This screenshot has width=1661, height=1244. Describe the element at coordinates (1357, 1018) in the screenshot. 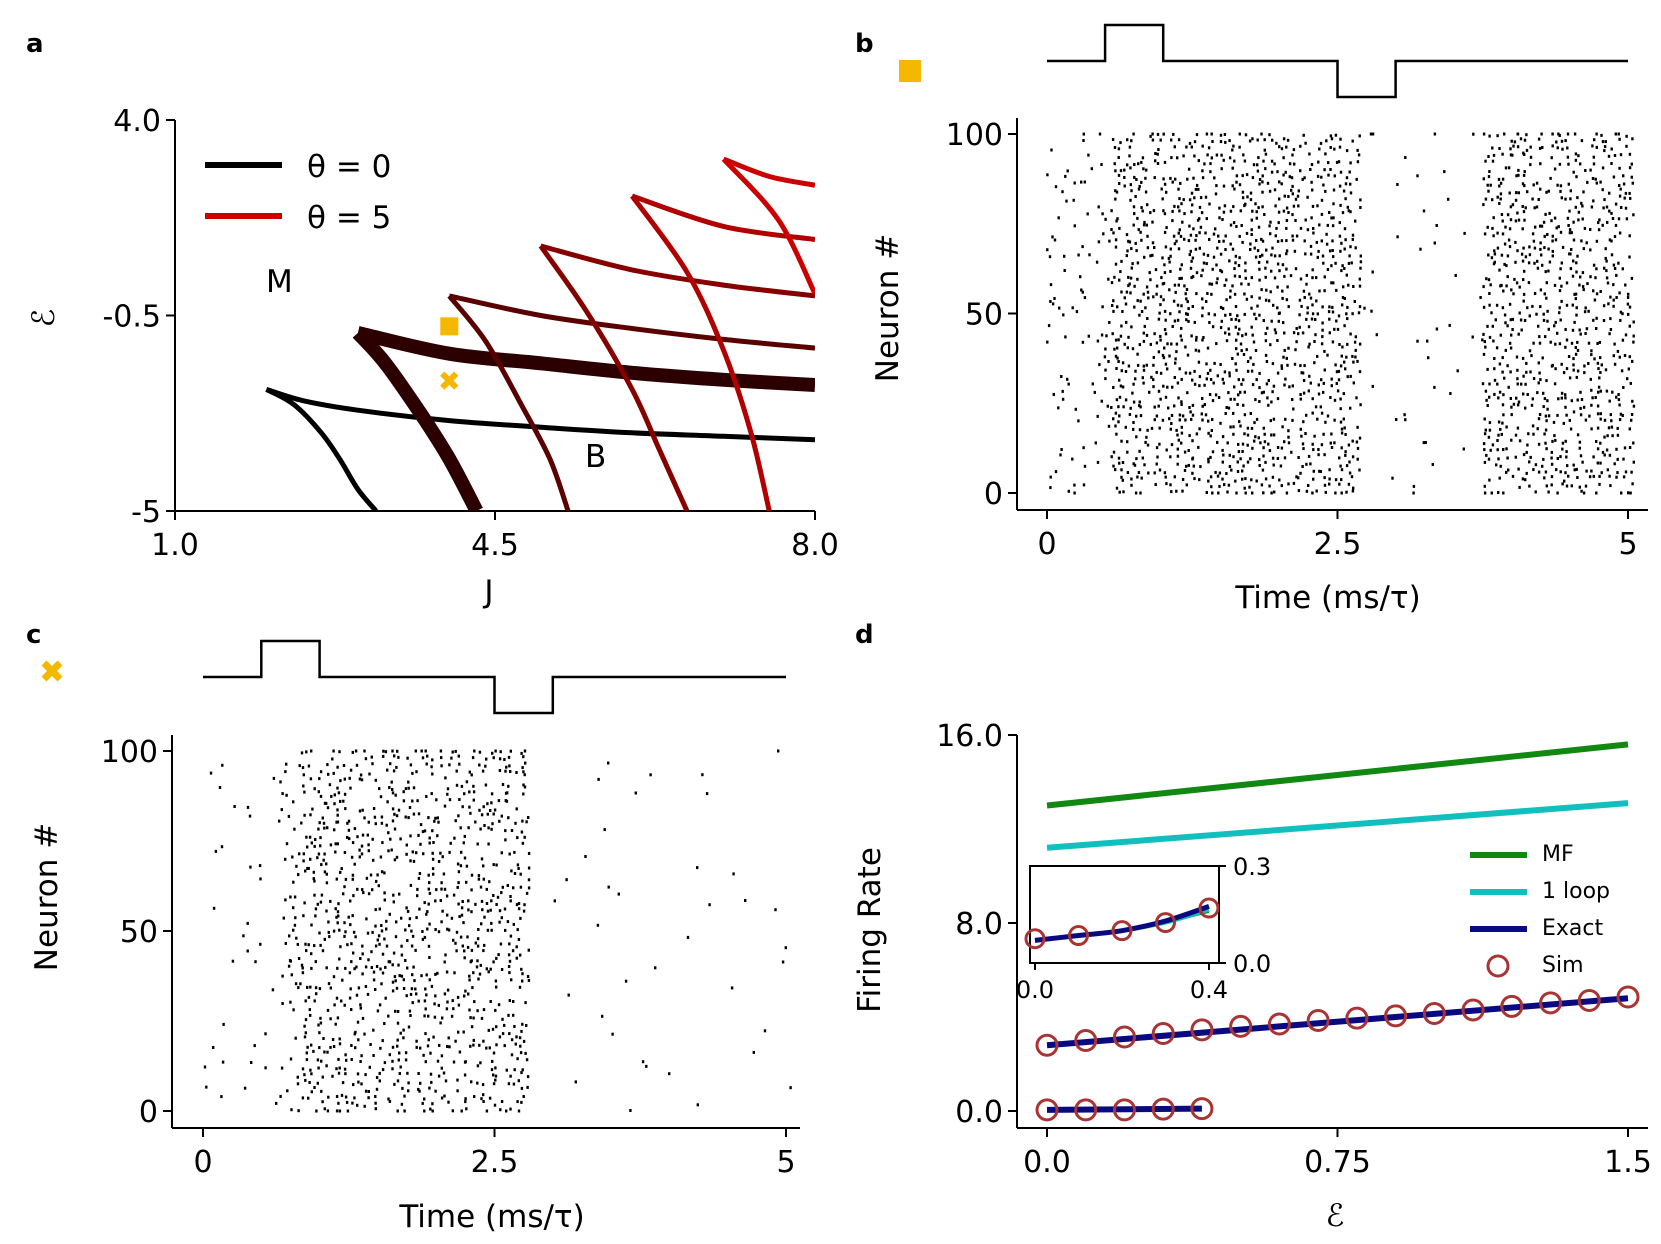

I see `sim-point` at that location.